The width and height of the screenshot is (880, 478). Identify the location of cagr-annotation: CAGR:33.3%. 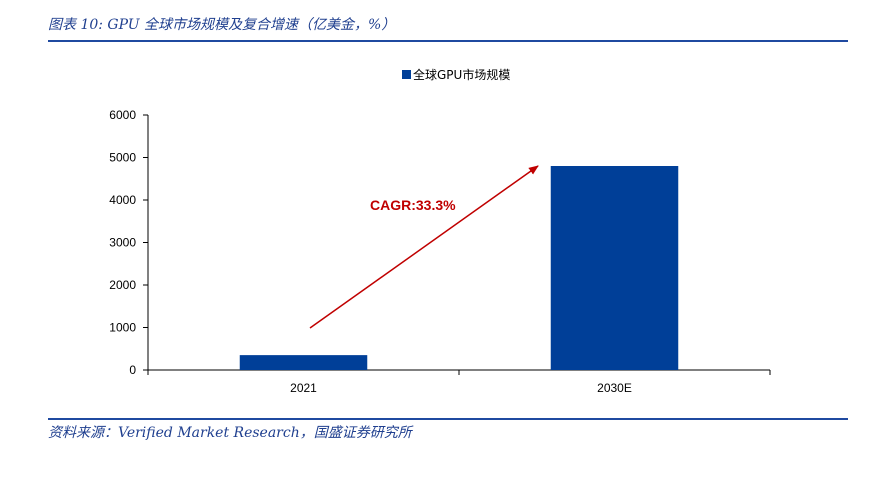
(424, 247).